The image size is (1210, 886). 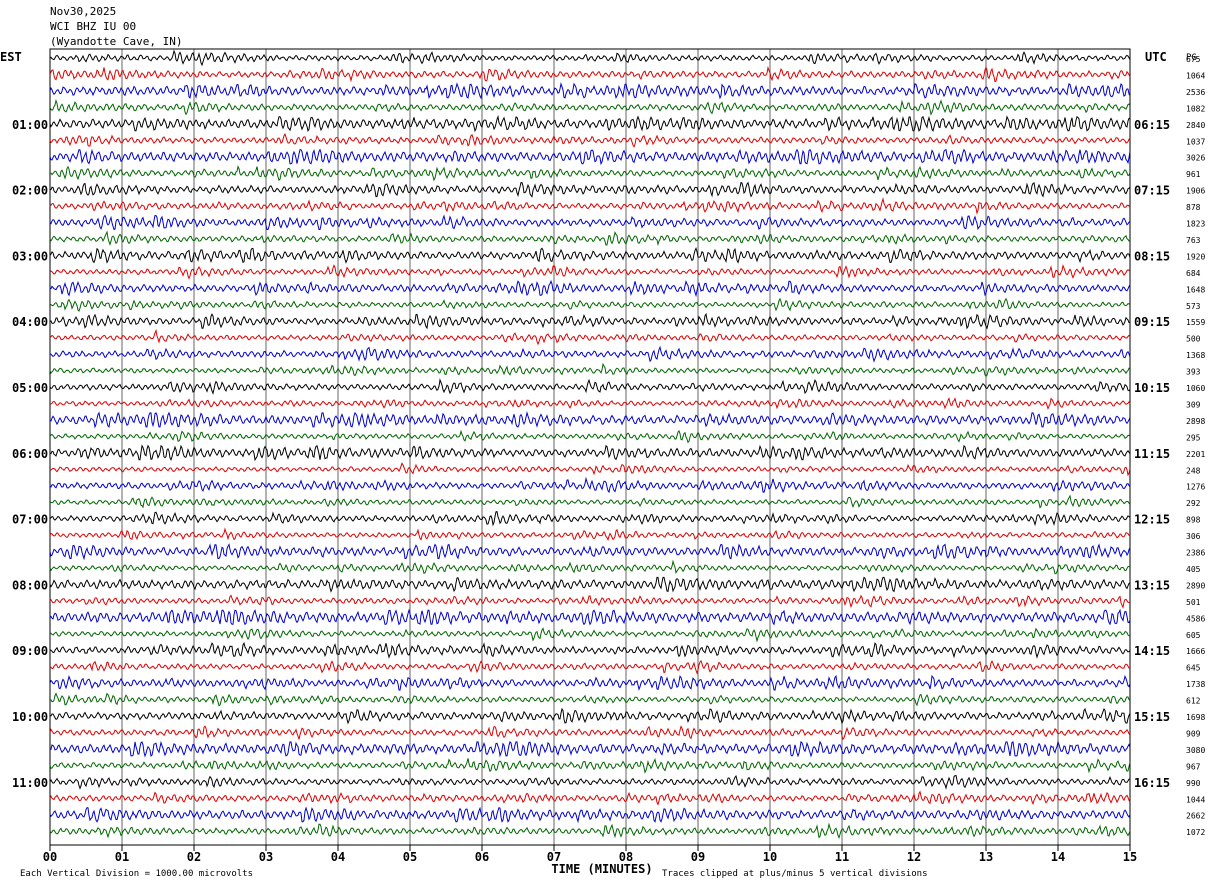 I want to click on row-value-label: 1698, so click(x=1195, y=717).